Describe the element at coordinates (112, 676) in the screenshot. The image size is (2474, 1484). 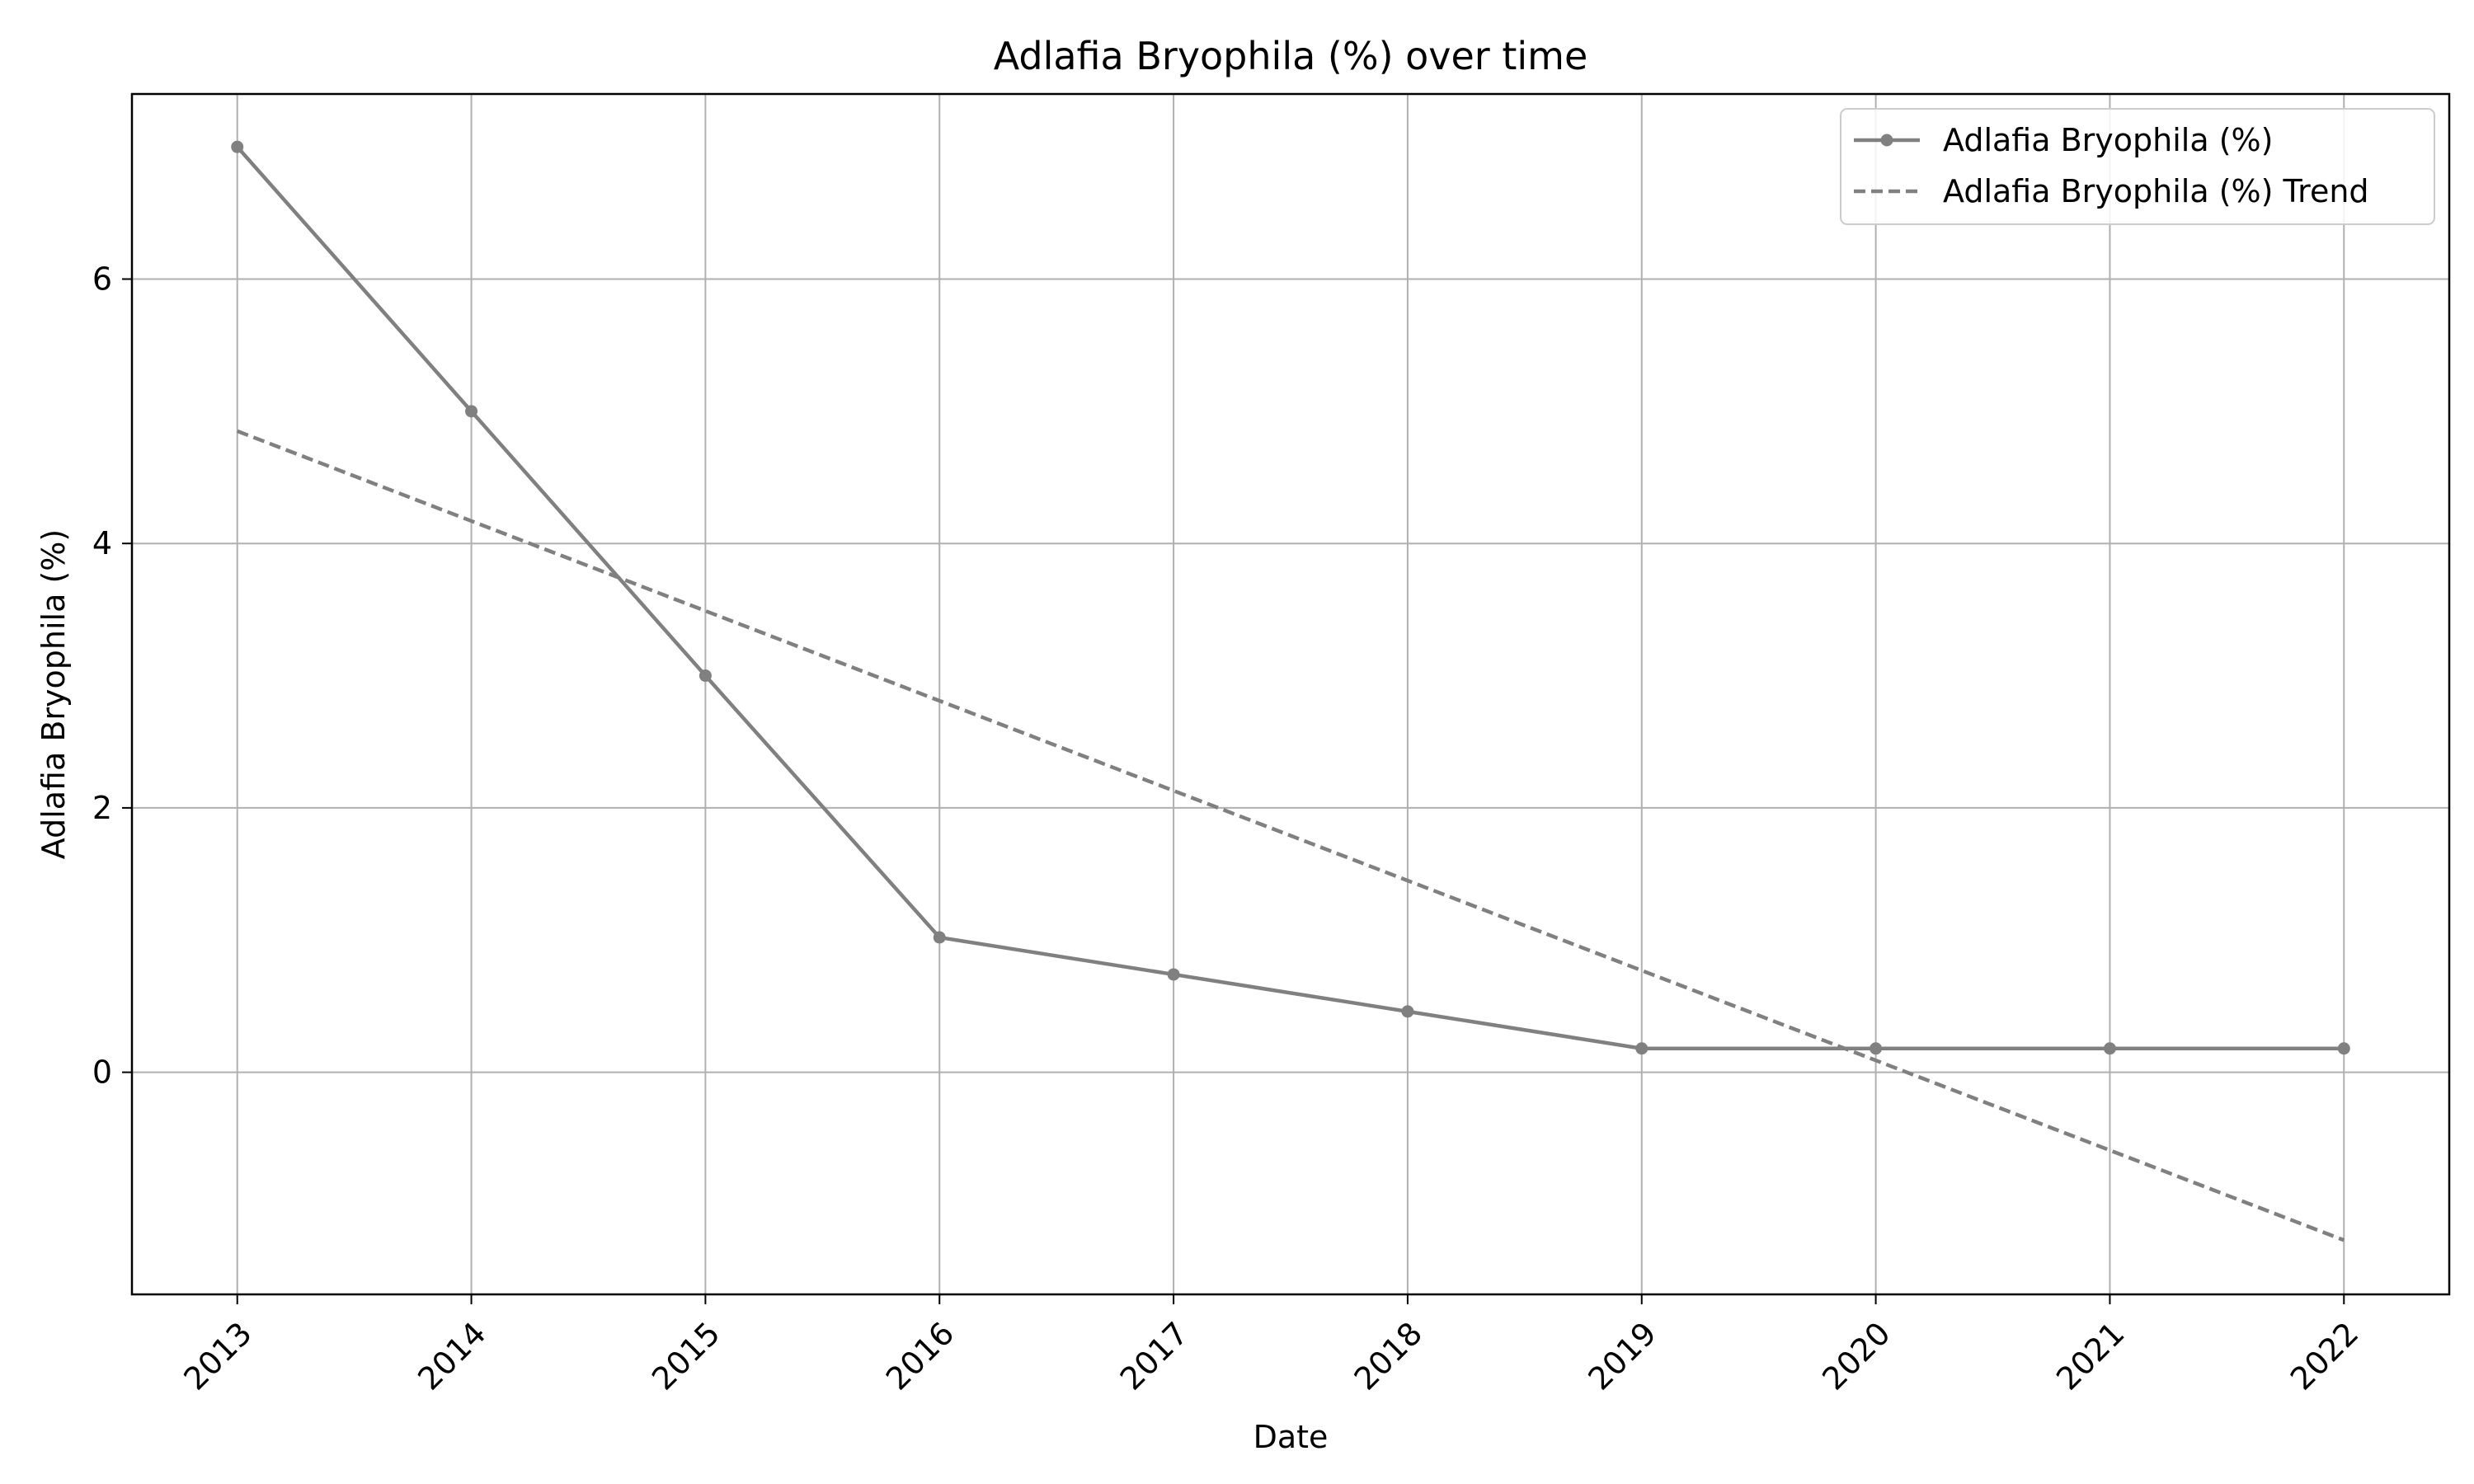
I see `y-axis: 0 2 4 6` at that location.